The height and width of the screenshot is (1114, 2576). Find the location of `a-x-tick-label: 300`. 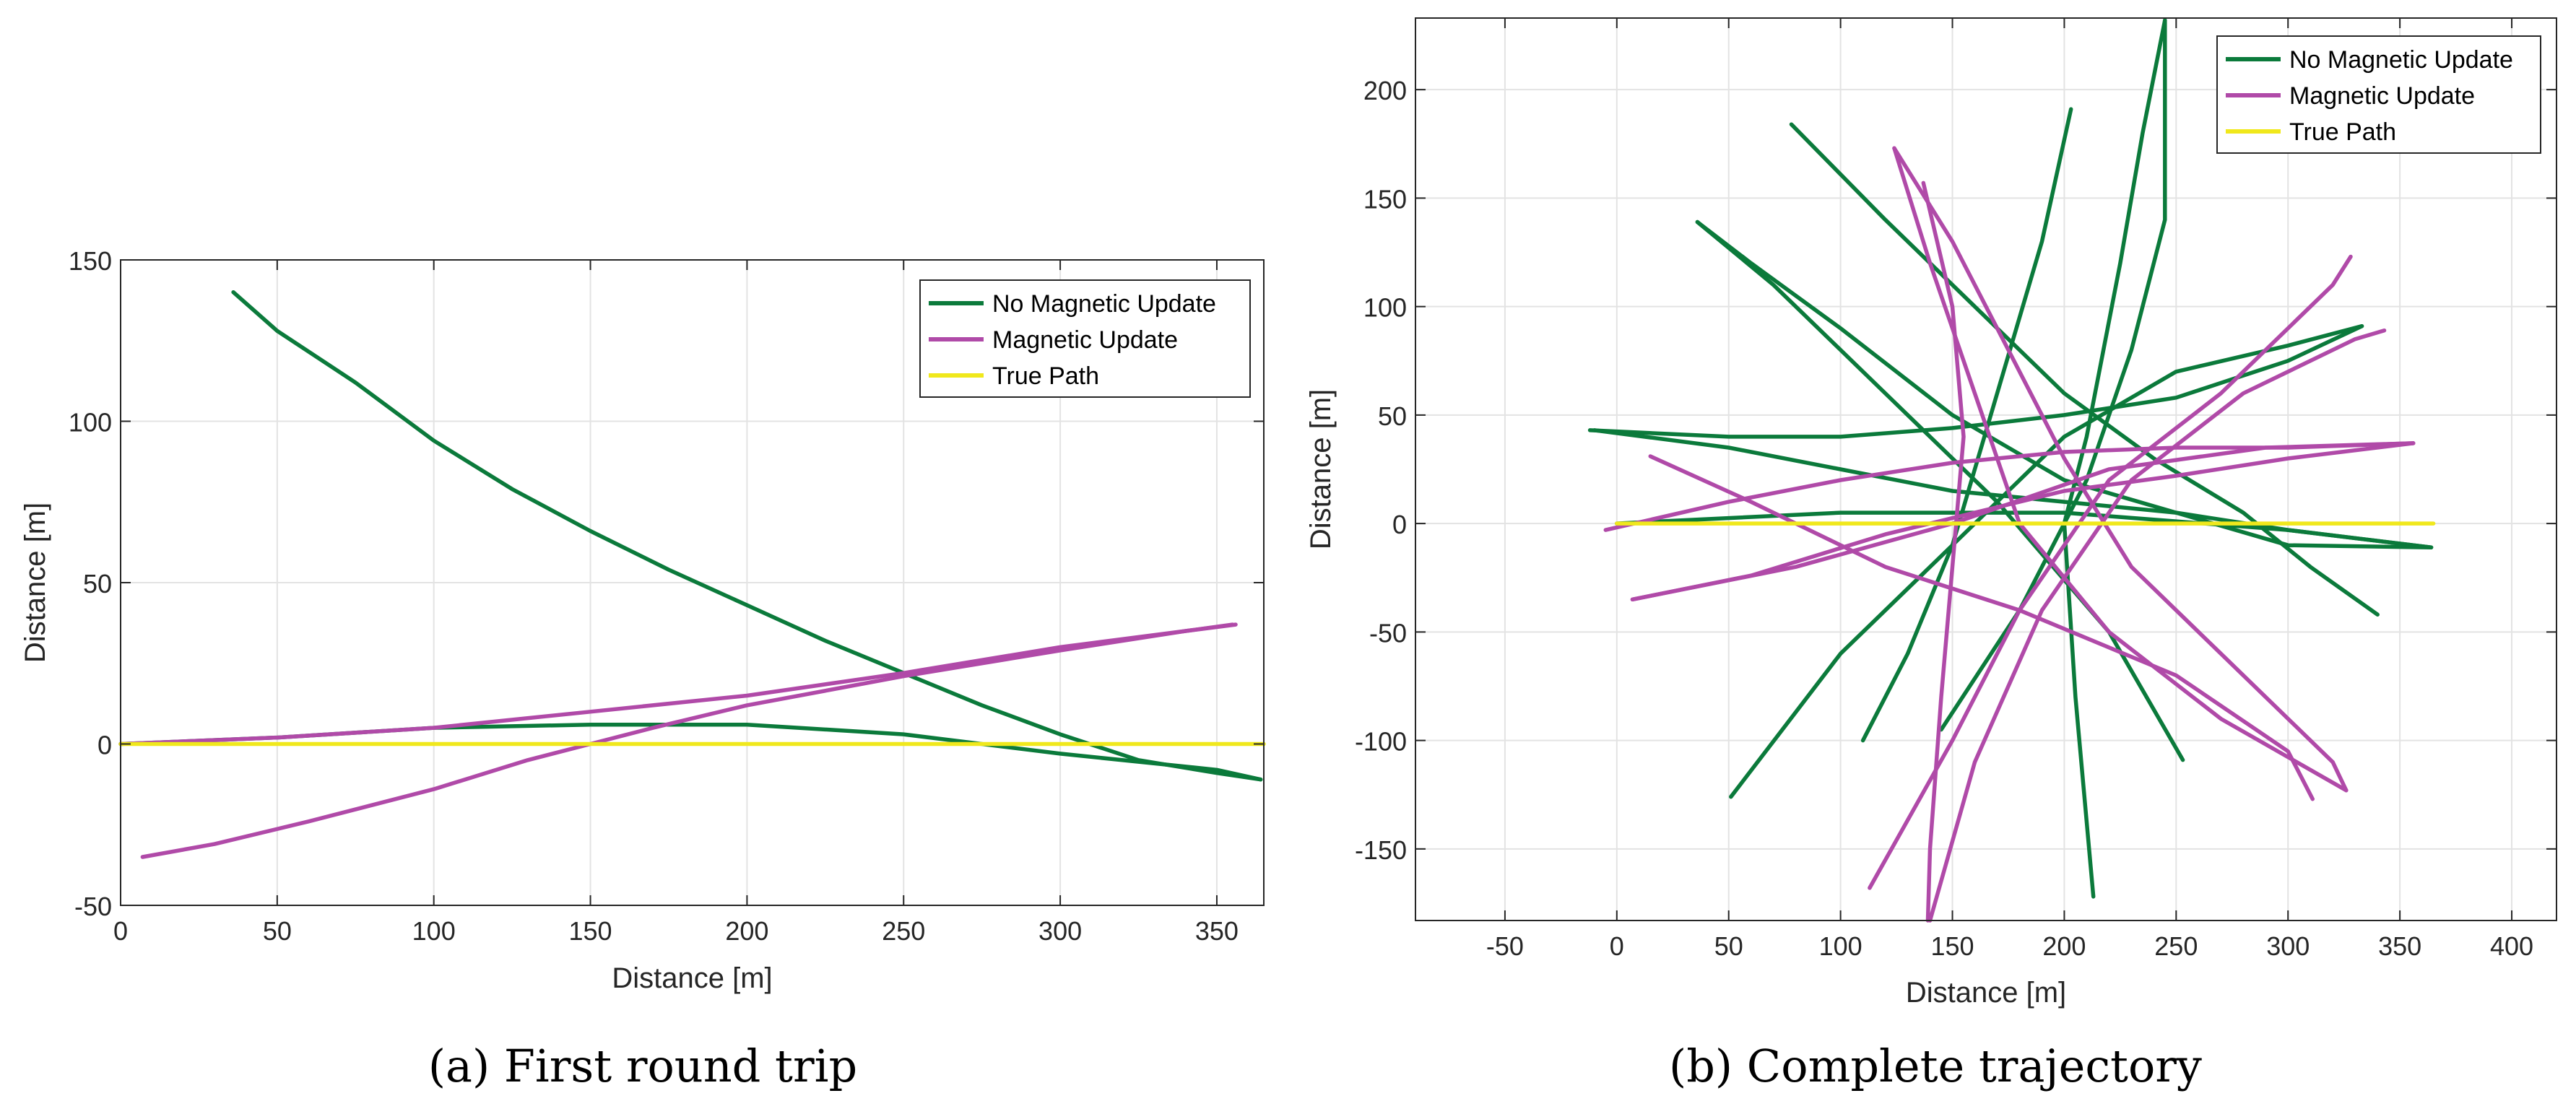

a-x-tick-label: 300 is located at coordinates (1060, 931).